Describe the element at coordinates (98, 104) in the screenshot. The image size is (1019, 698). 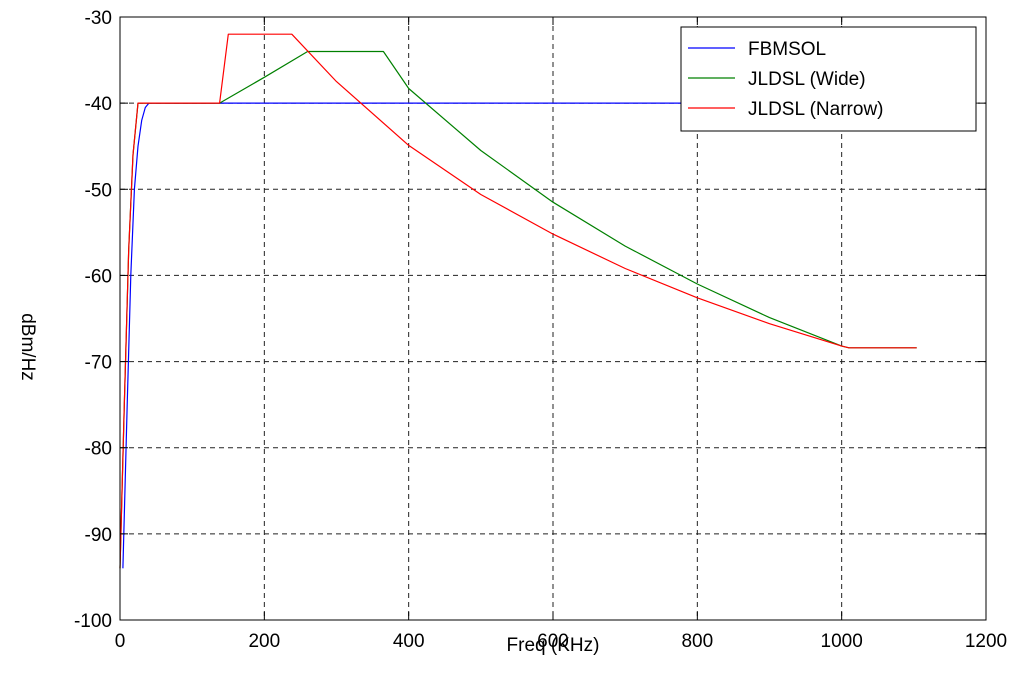
I see `y-tick-label: -40` at that location.